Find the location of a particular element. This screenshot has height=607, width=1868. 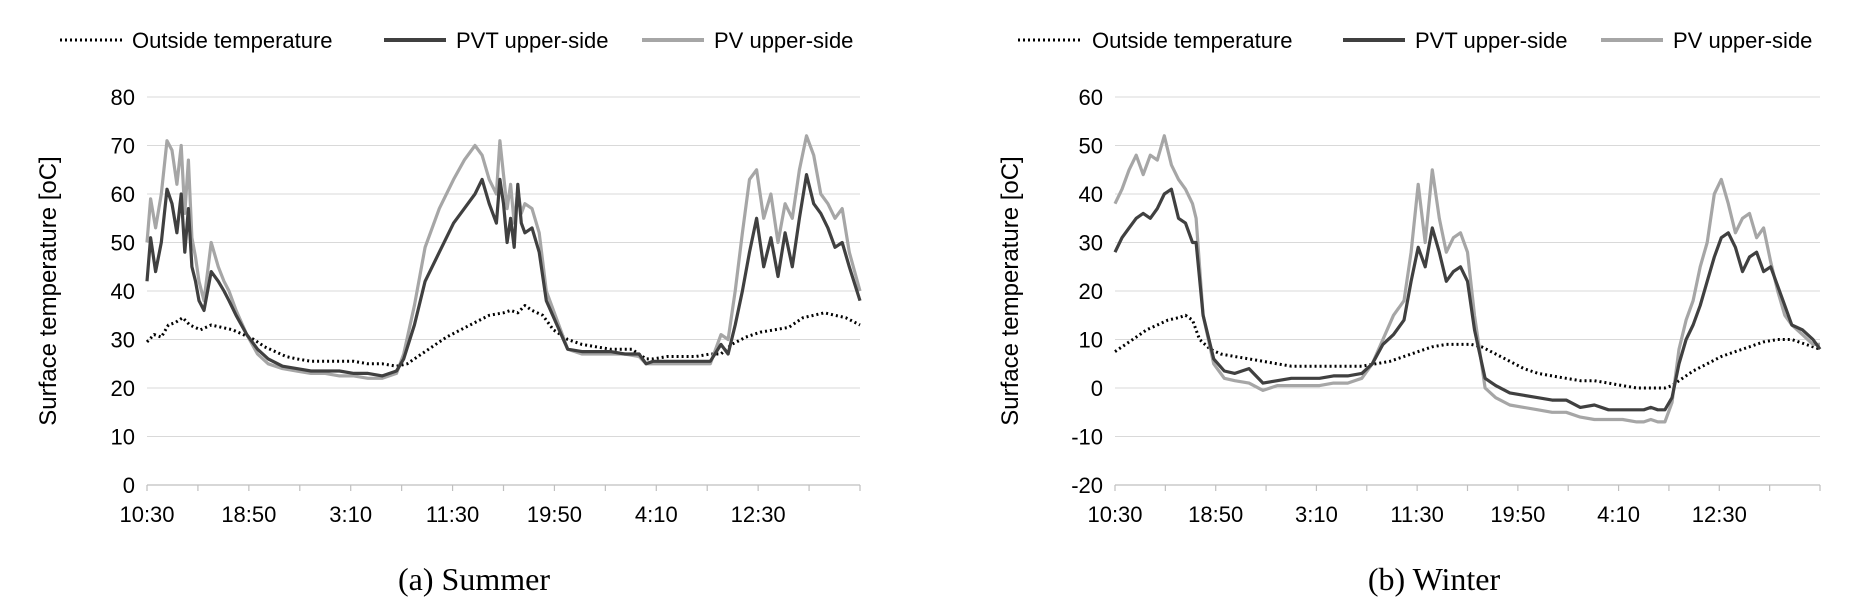

y-tick-label: -20 is located at coordinates (1087, 485).